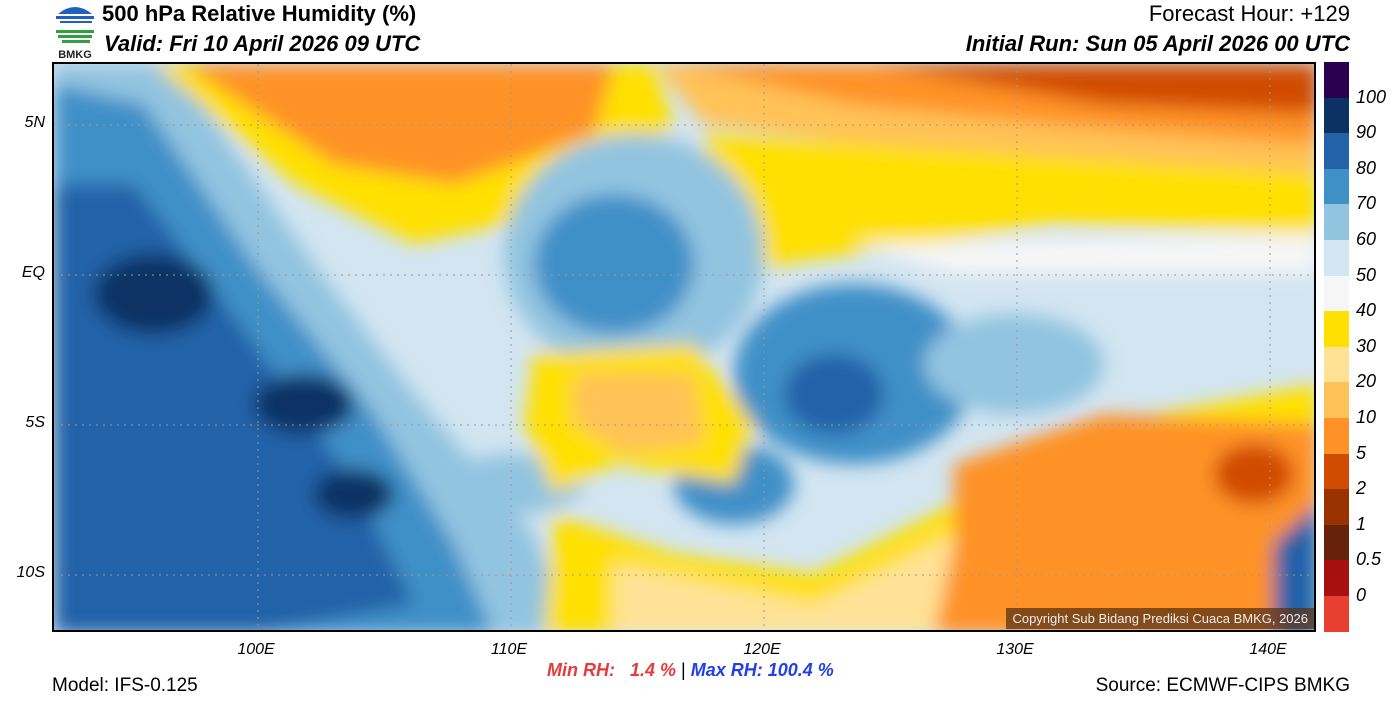  What do you see at coordinates (509, 649) in the screenshot?
I see `lon-label: 110E` at bounding box center [509, 649].